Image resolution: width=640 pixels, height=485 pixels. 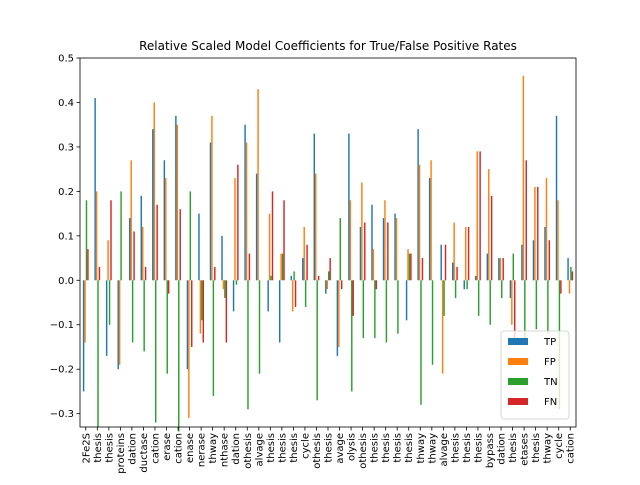 What do you see at coordinates (121, 453) in the screenshot?
I see `x-tick-label: proteins` at bounding box center [121, 453].